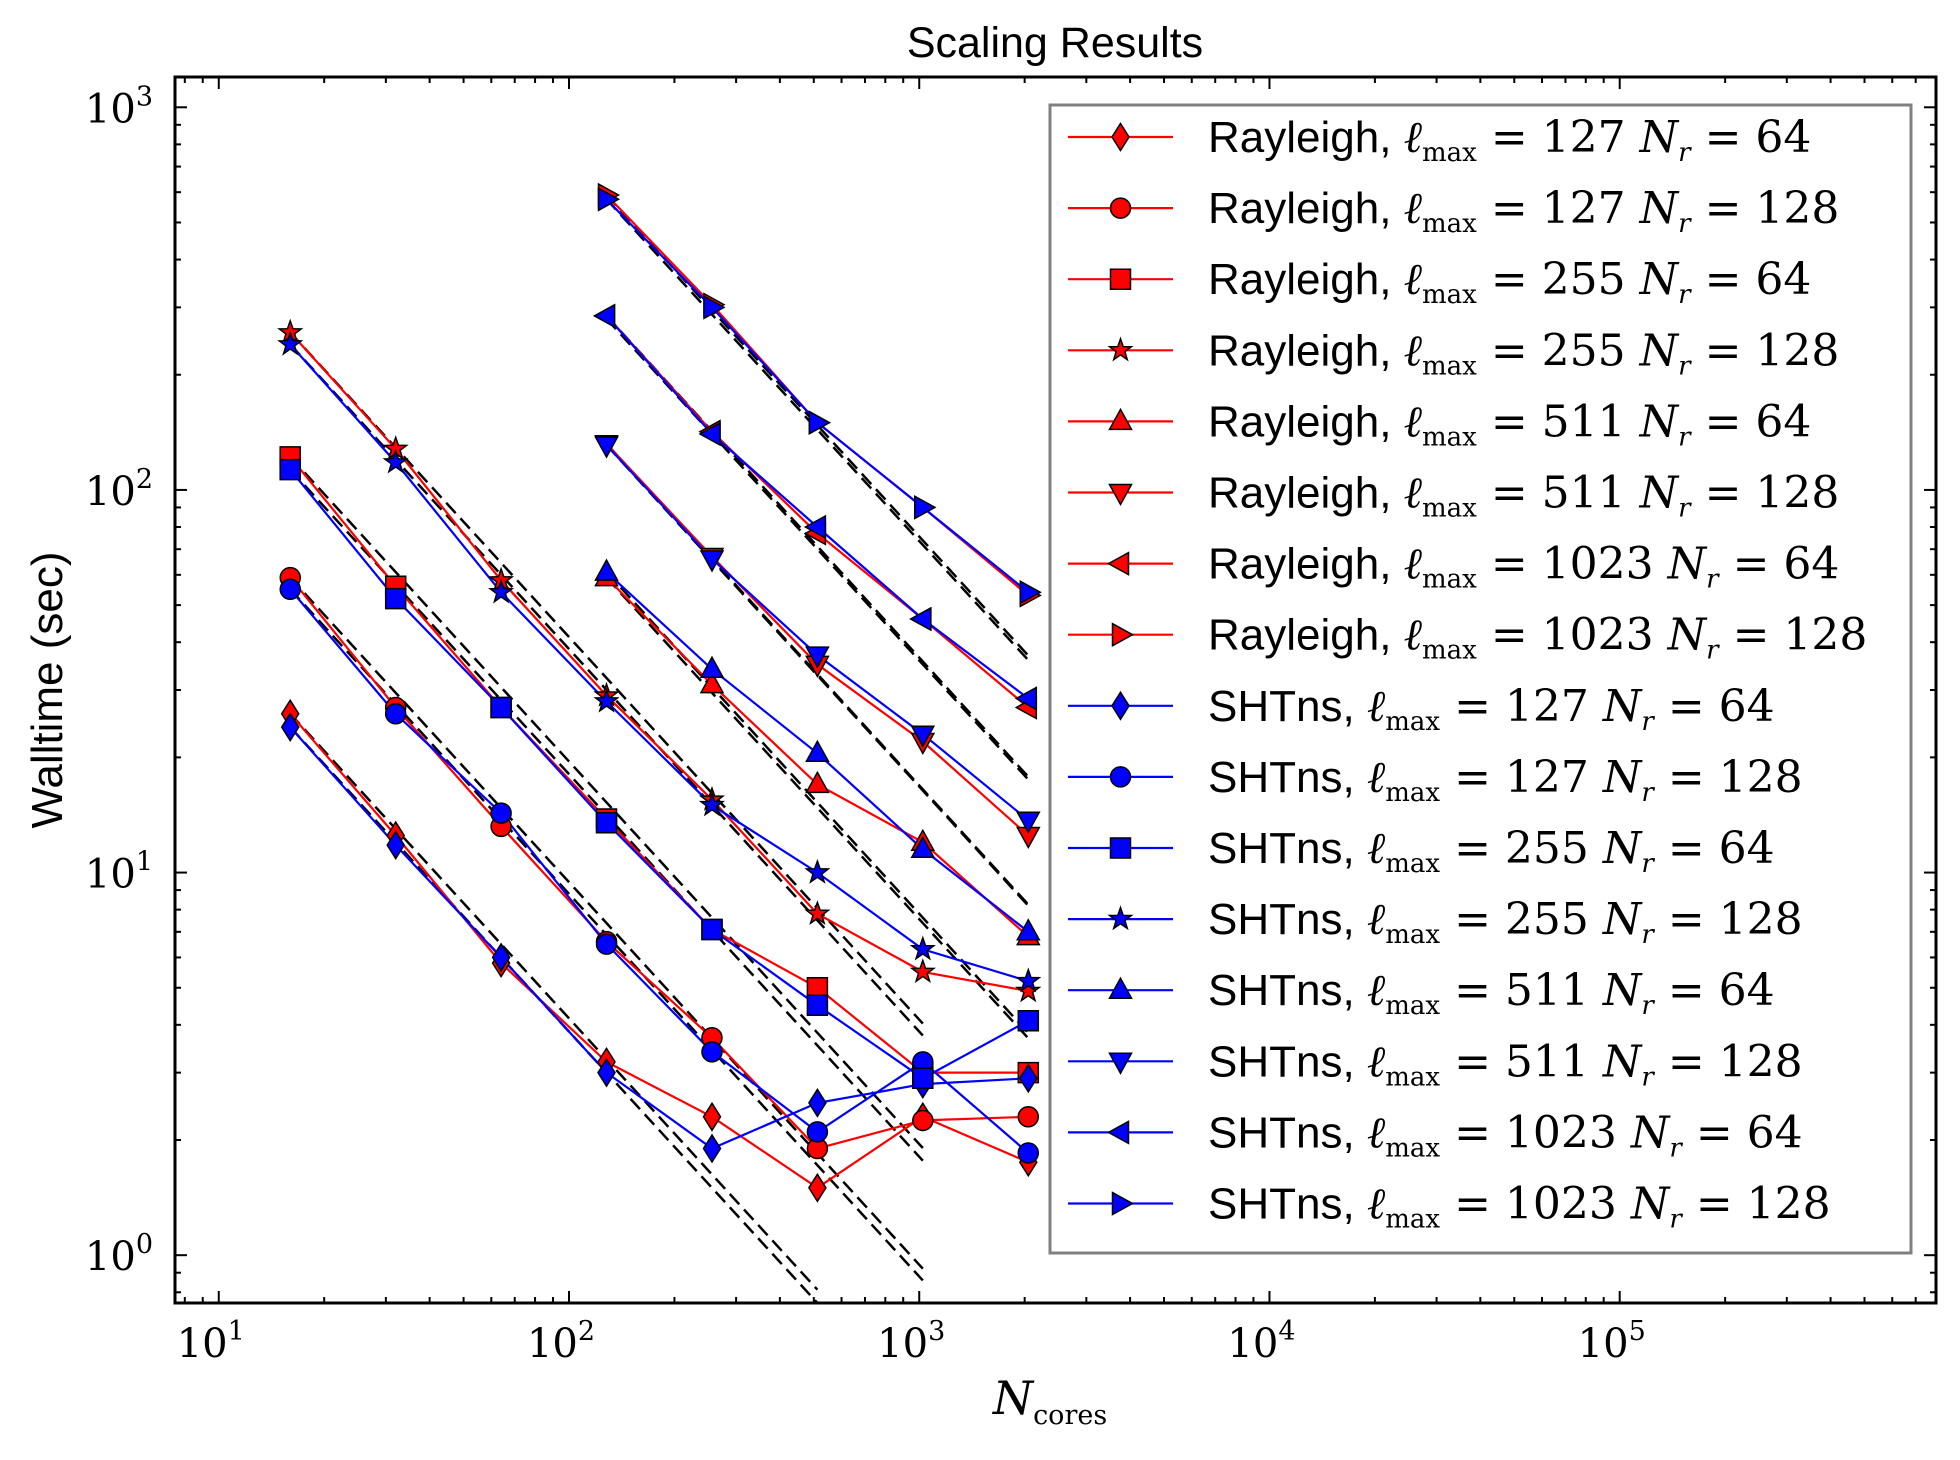 The image size is (1960, 1460). I want to click on y-axis-label: Walltime (sec), so click(47, 689).